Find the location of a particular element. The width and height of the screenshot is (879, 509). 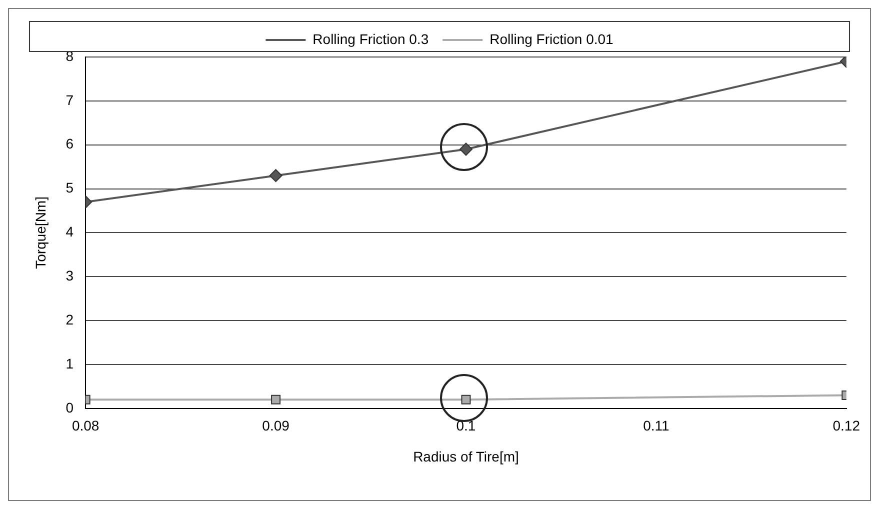

x-axis-title: Radius of Tire[m] is located at coordinates (466, 456).